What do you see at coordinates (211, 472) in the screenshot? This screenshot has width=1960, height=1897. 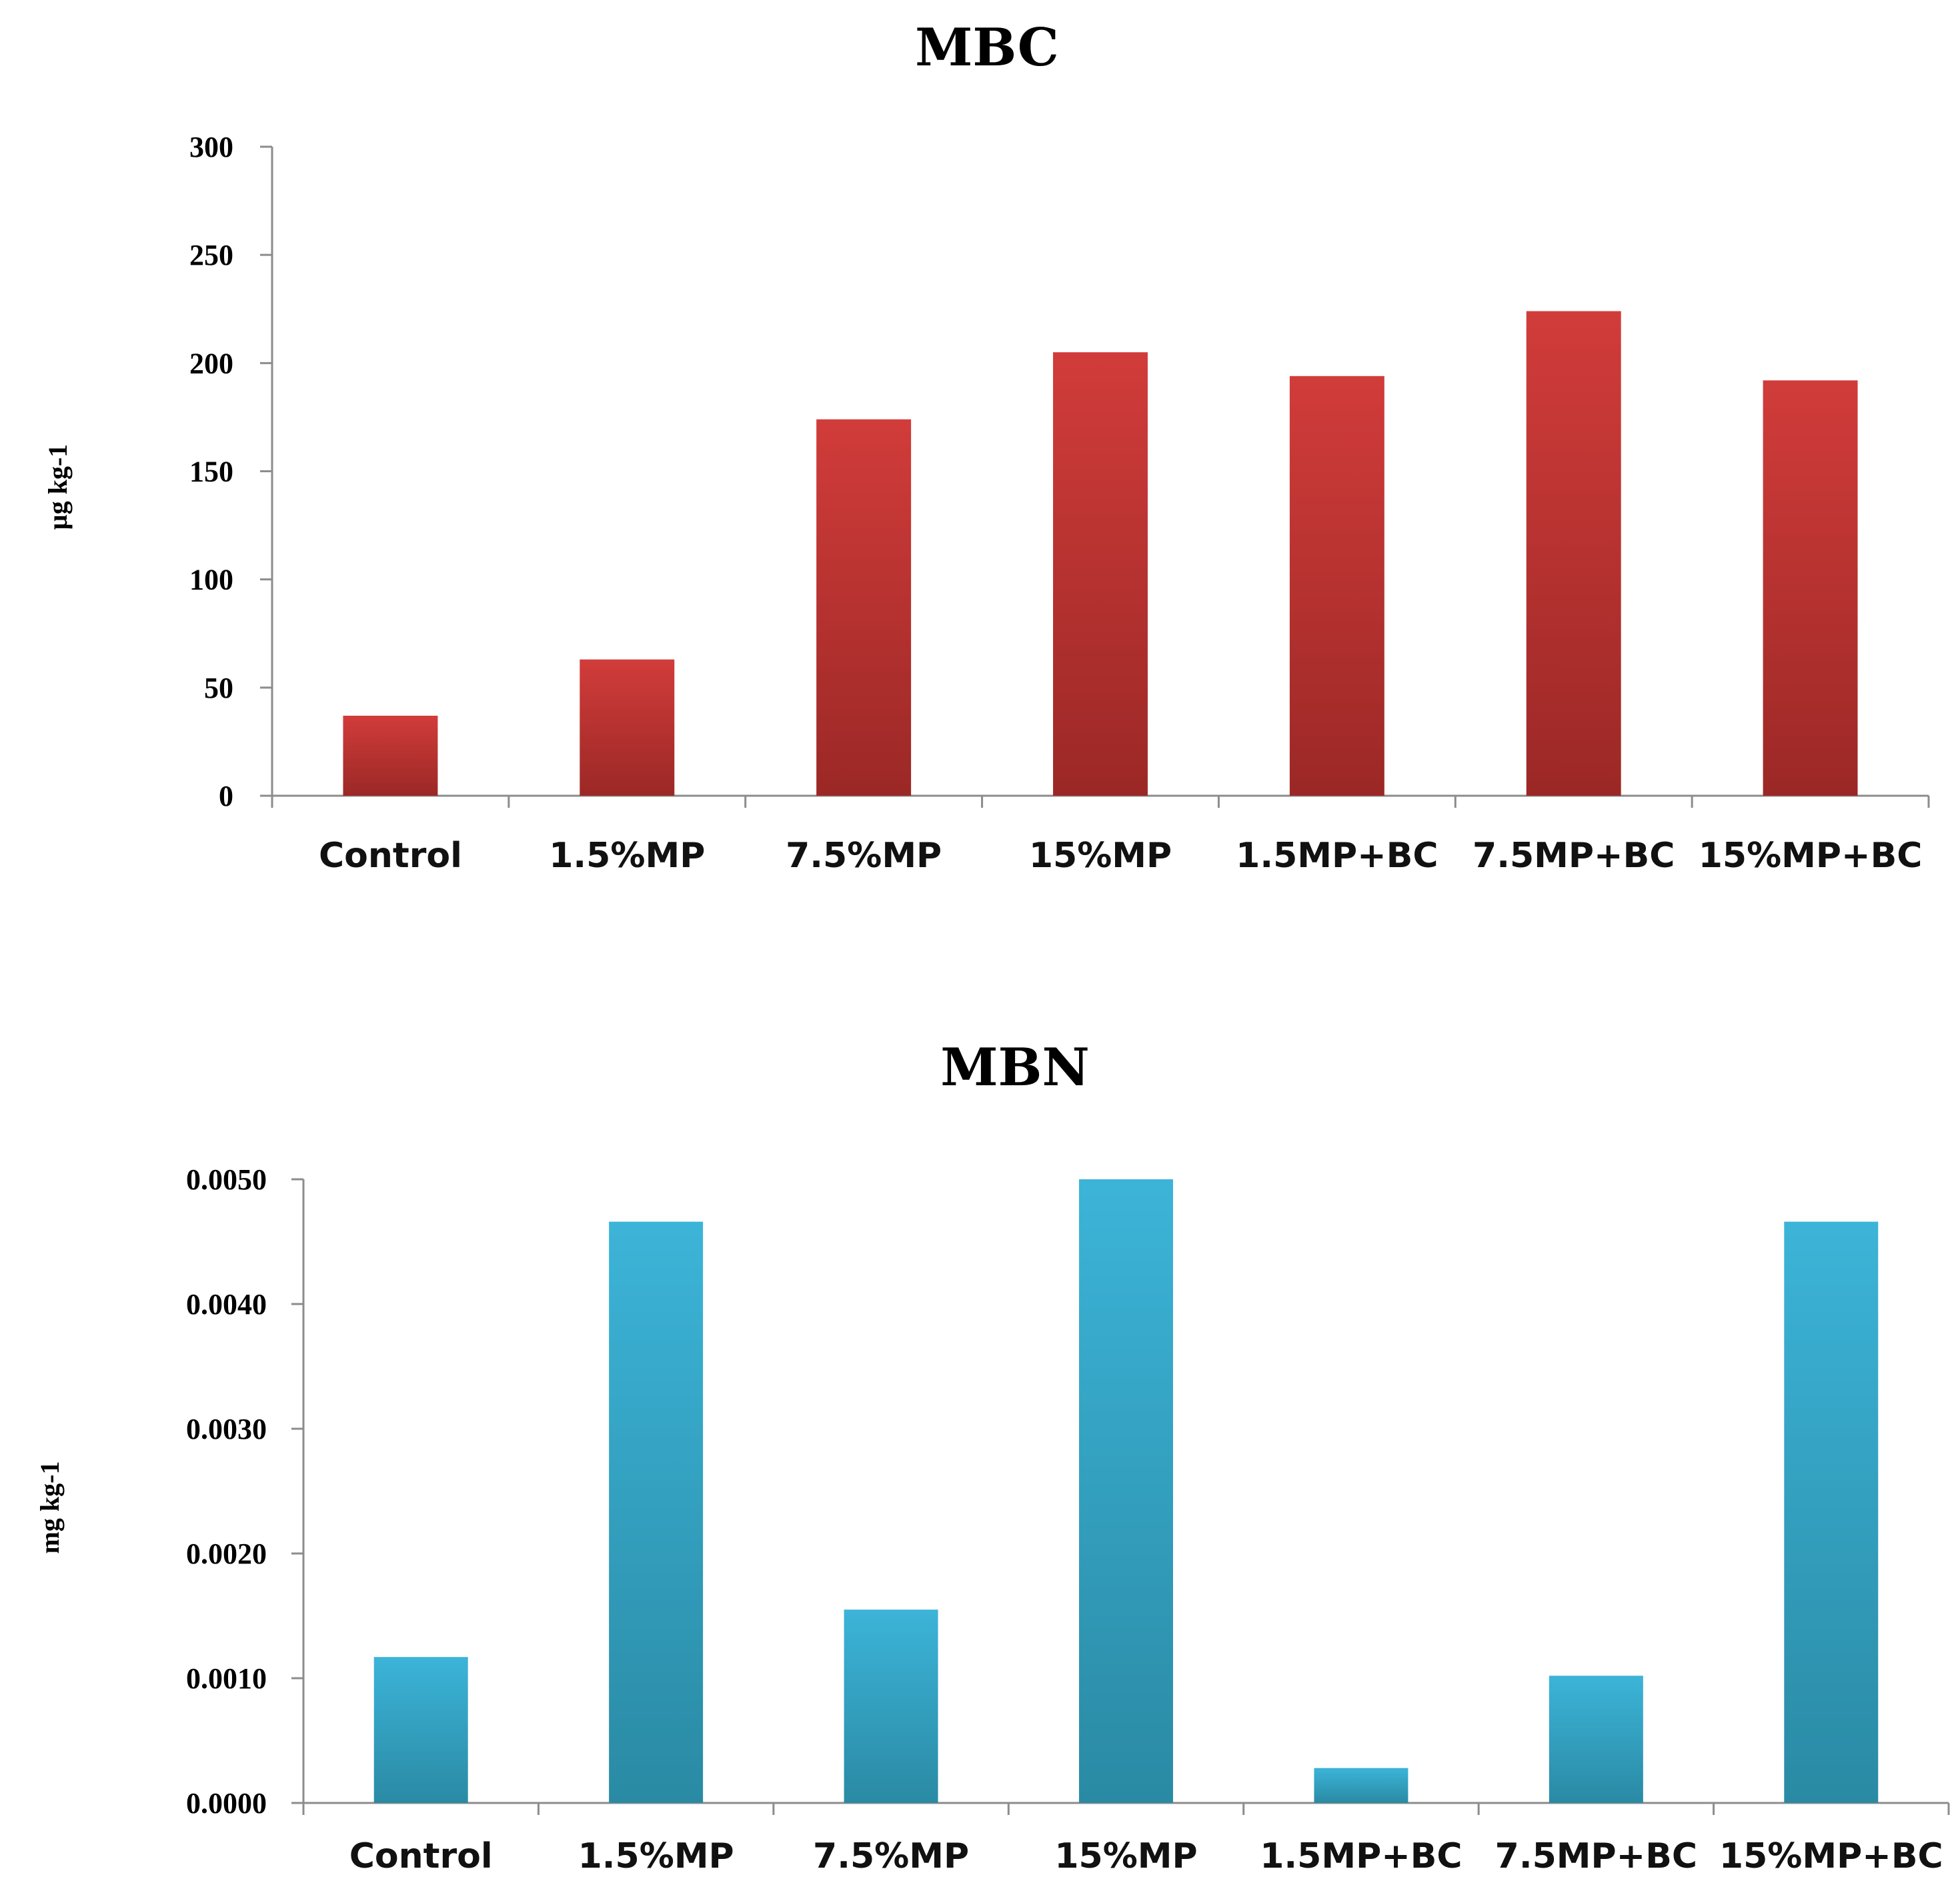 I see `y-tick-label: 150` at bounding box center [211, 472].